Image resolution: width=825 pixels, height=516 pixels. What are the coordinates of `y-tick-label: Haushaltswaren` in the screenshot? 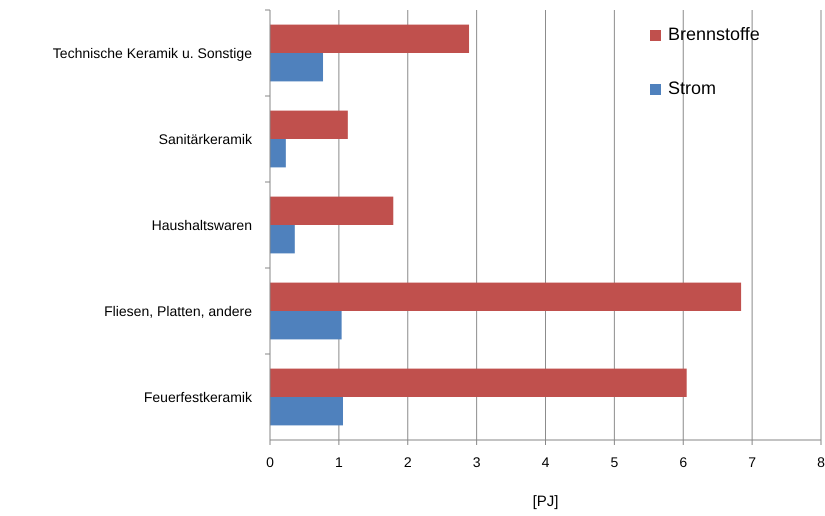 It's located at (202, 225).